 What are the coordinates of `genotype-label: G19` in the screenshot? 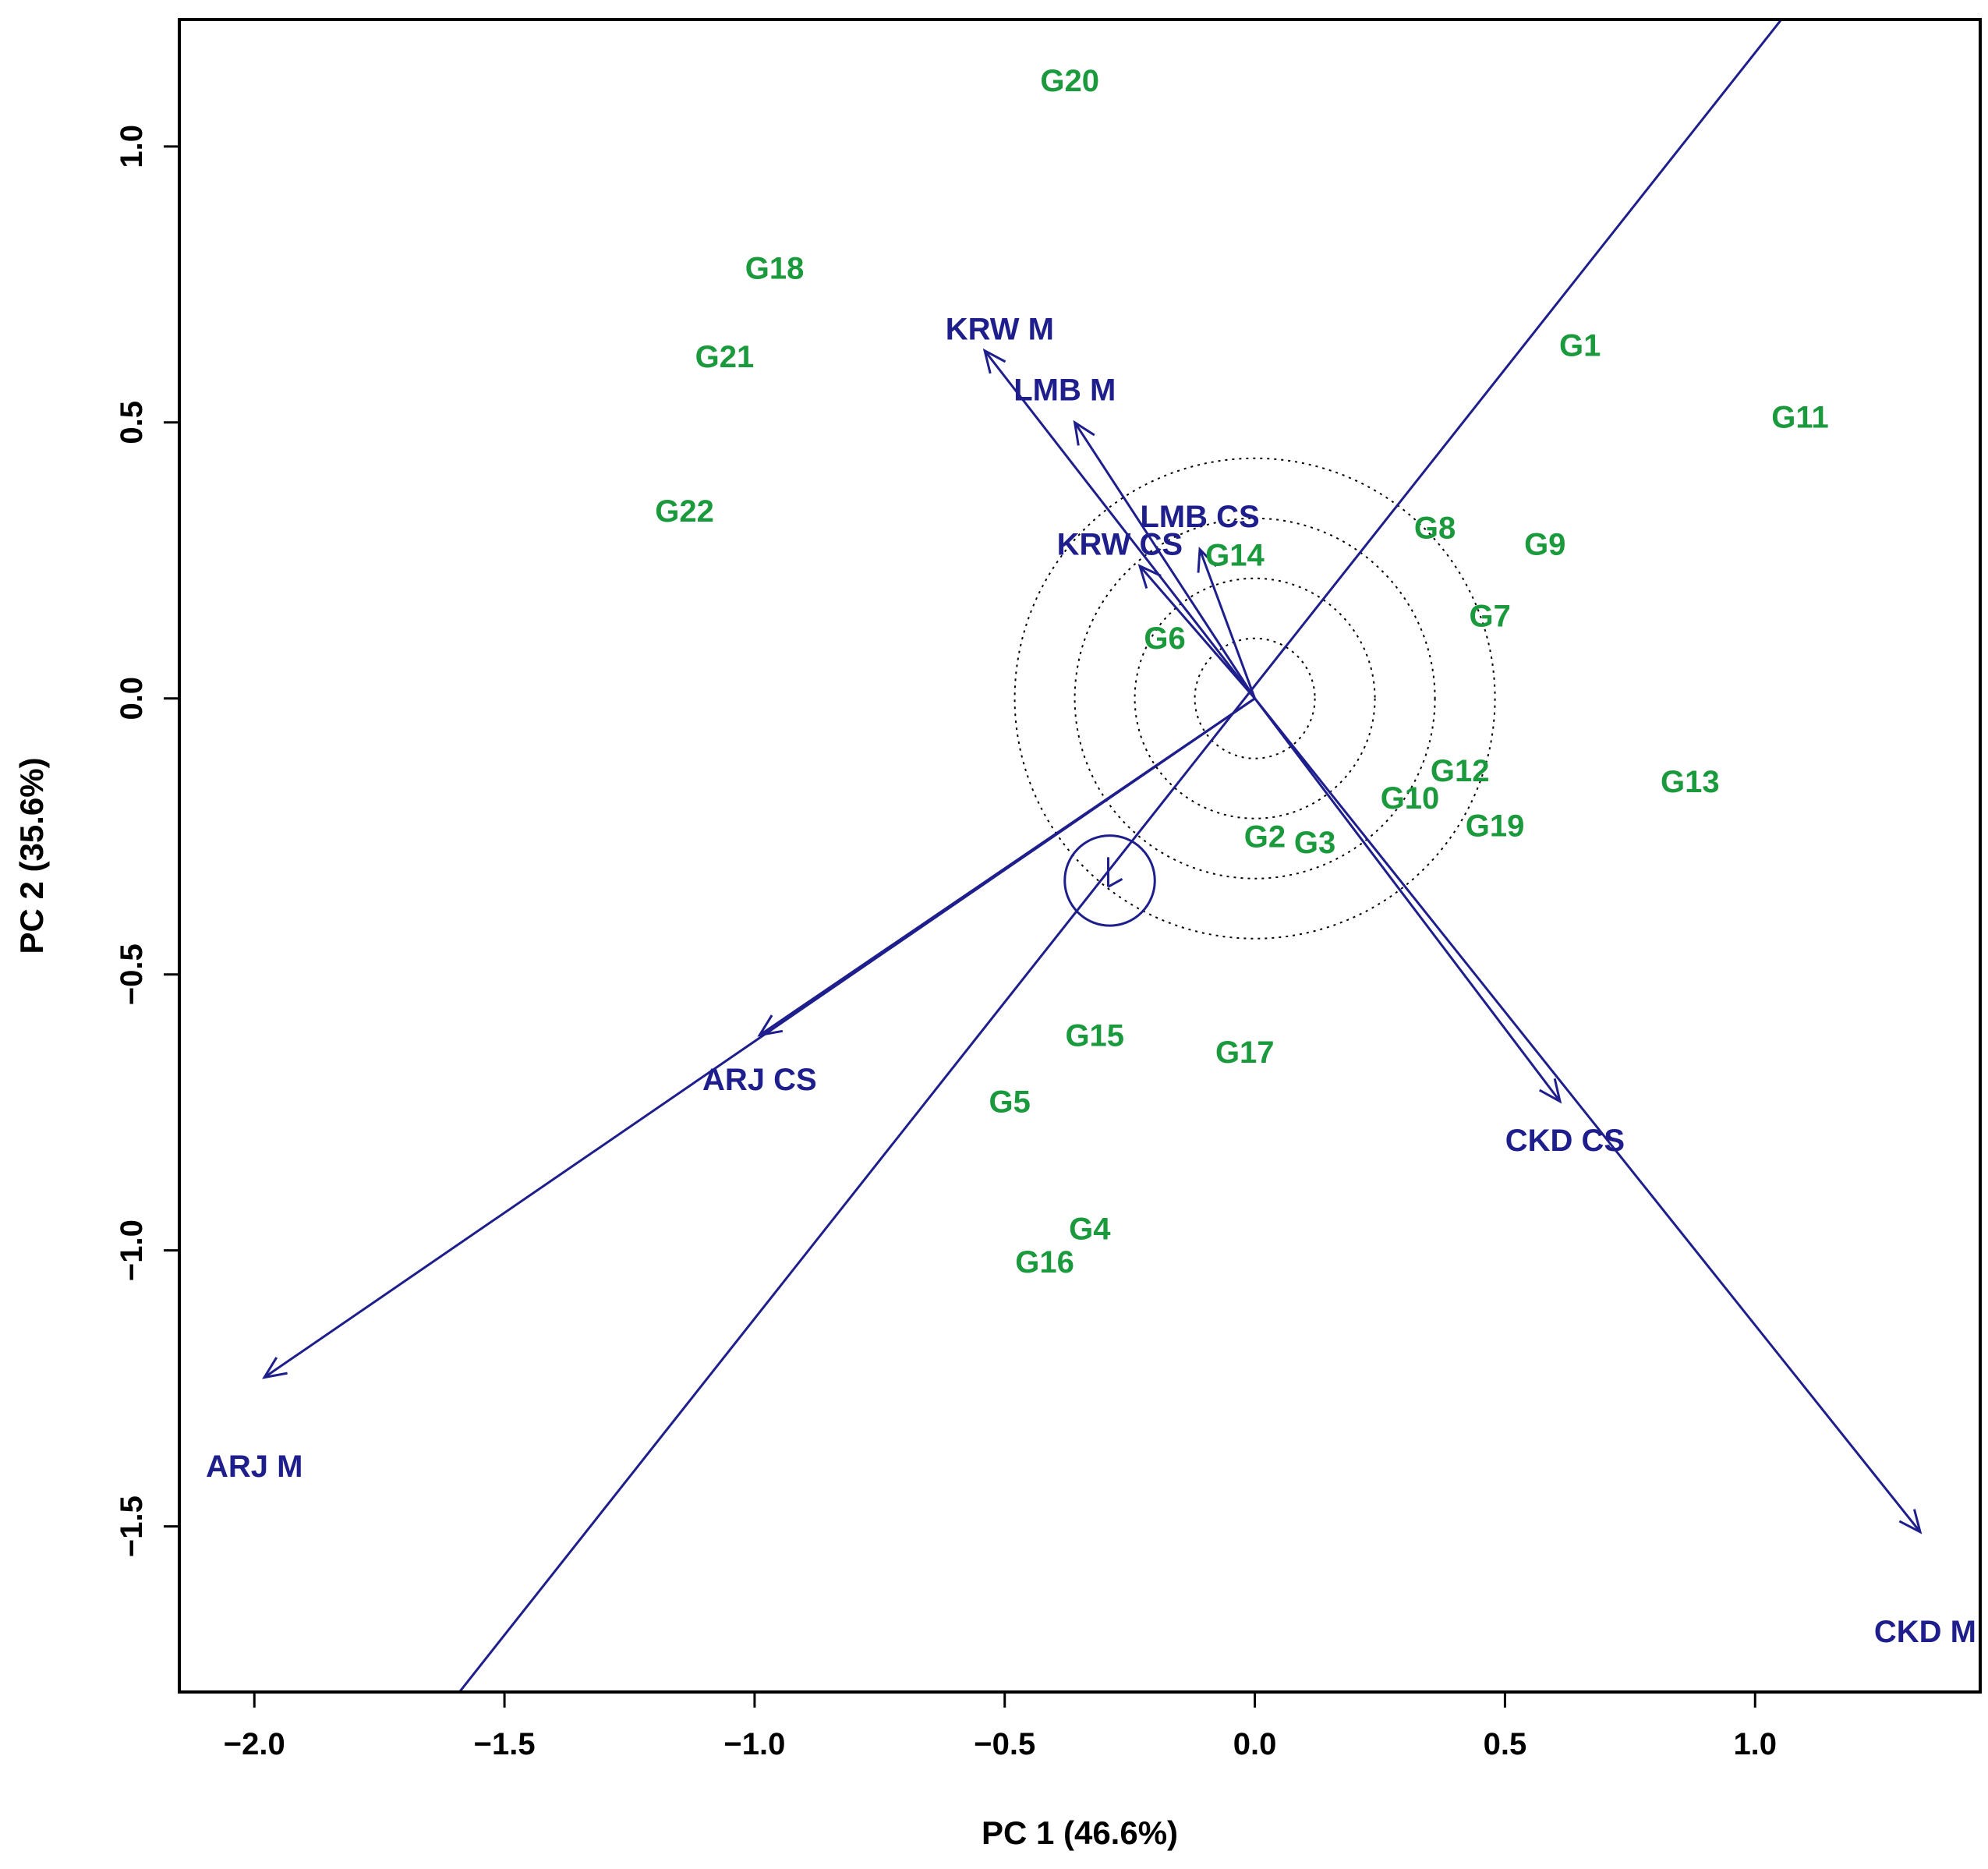 It's located at (1495, 826).